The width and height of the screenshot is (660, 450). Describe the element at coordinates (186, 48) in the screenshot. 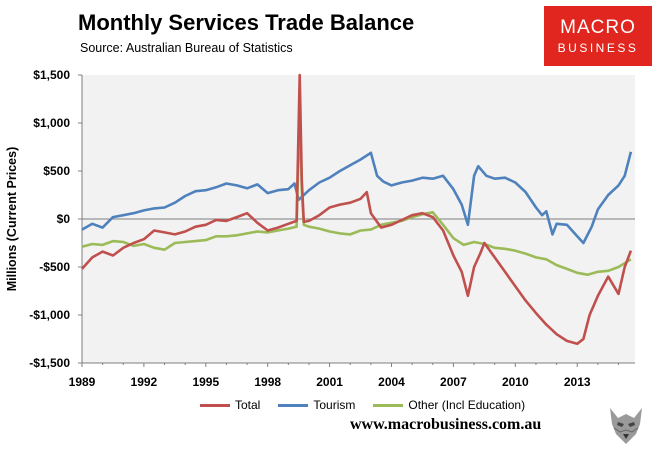

I see `chart-subtitle: Source: Australian Bureau of Statistics` at that location.